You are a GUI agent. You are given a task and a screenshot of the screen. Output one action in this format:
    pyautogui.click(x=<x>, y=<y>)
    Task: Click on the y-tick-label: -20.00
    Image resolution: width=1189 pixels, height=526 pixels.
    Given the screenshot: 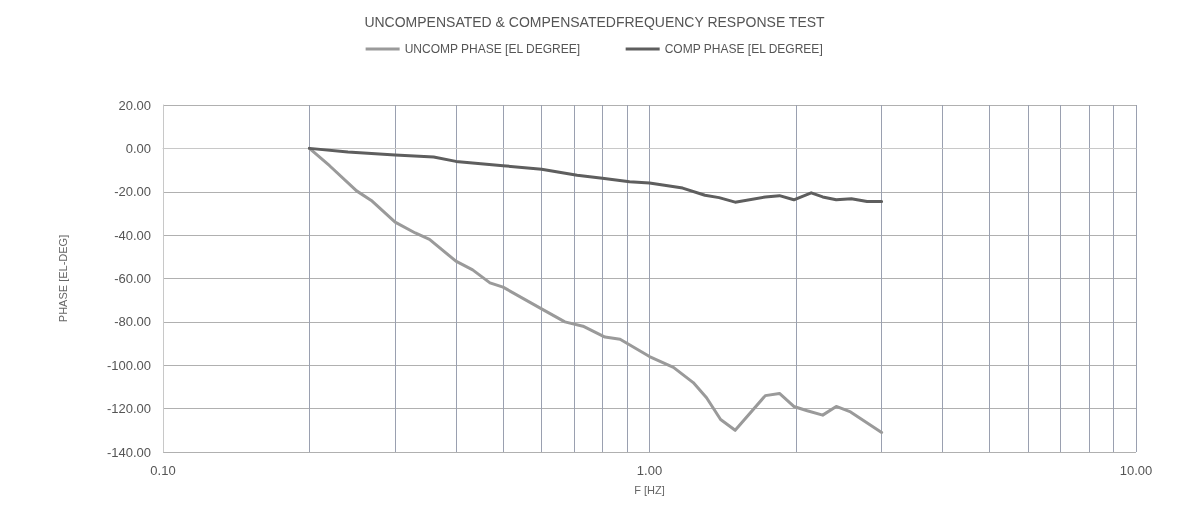 What is the action you would take?
    pyautogui.click(x=132, y=192)
    